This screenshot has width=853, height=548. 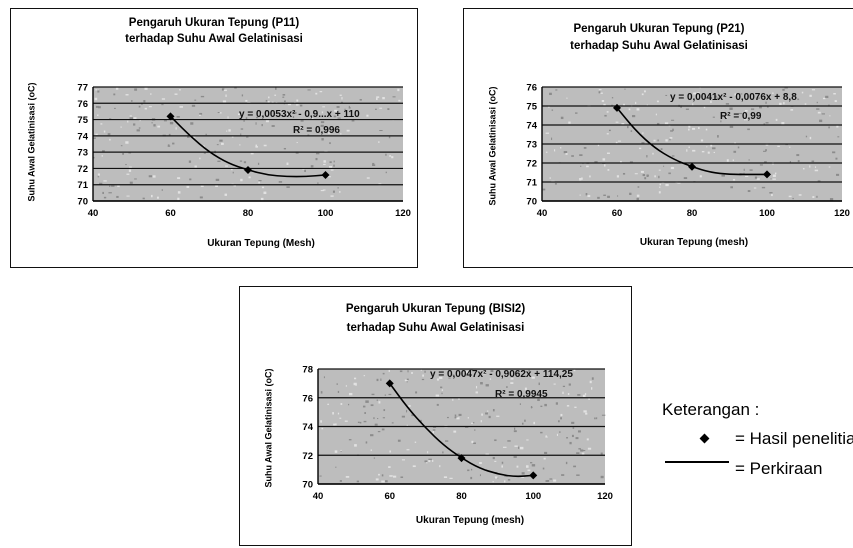 I want to click on data-point, so click(x=767, y=174).